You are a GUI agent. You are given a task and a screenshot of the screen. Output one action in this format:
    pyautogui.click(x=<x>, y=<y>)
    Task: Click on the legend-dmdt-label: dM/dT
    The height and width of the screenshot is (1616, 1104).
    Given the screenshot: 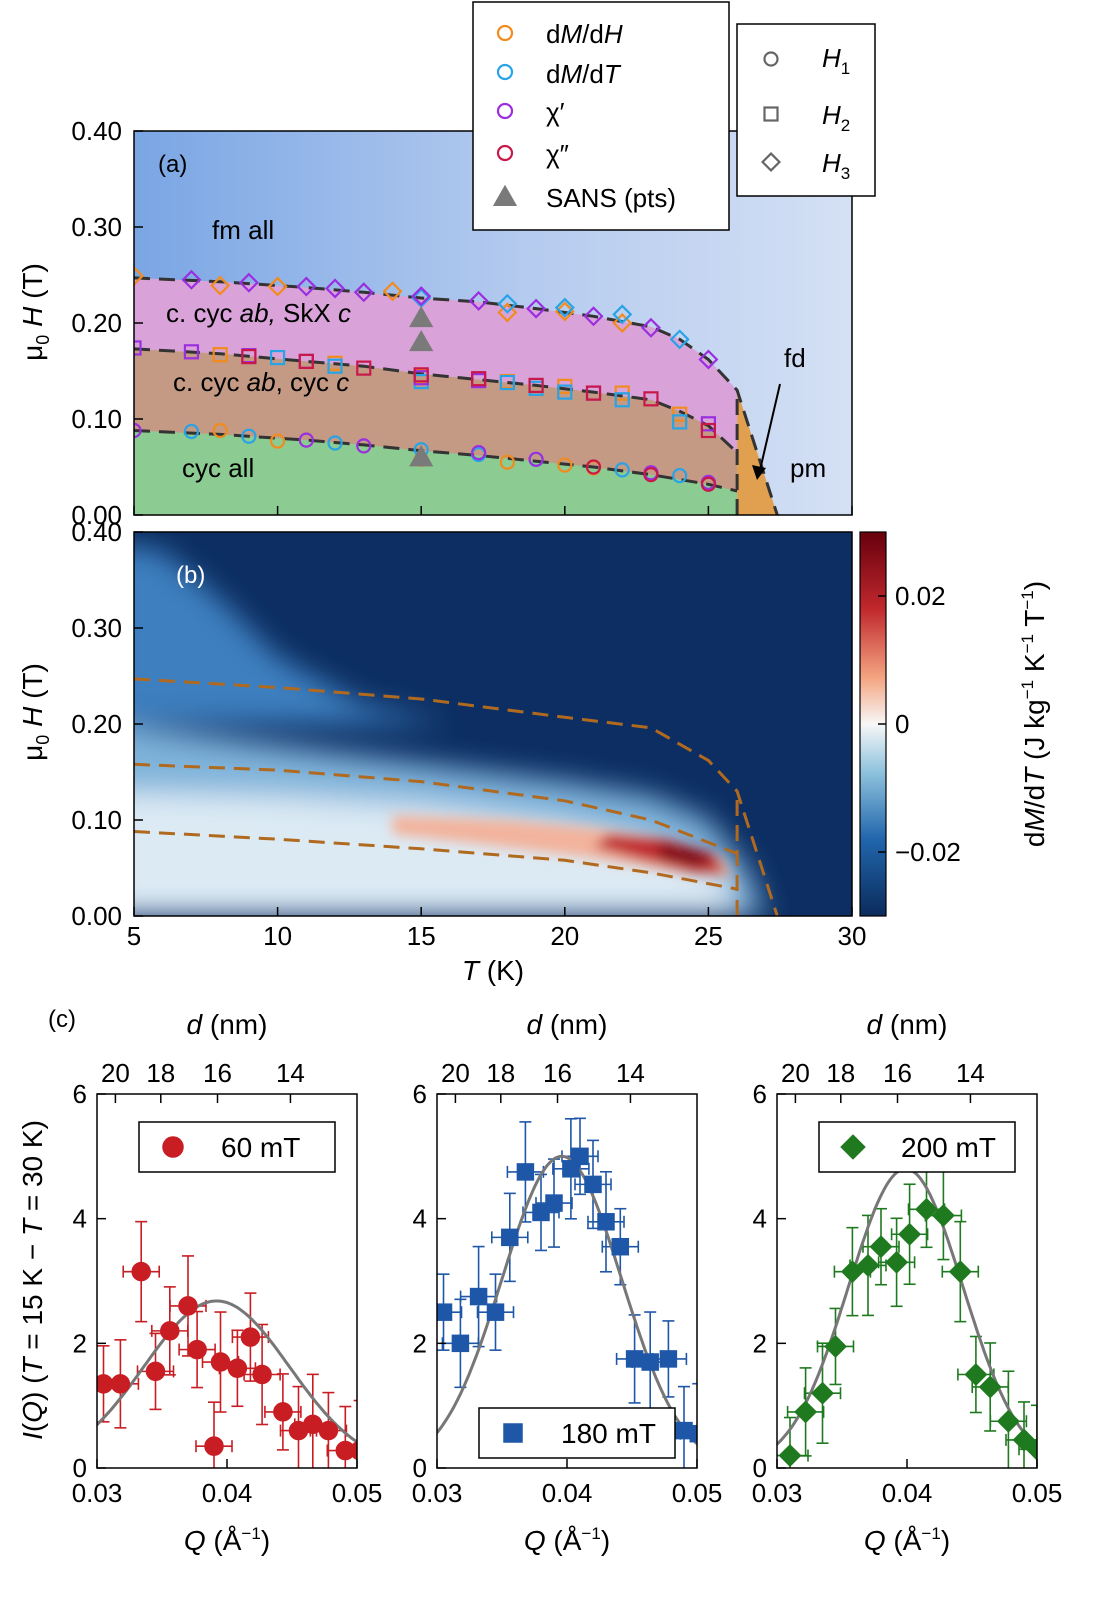 What is the action you would take?
    pyautogui.click(x=584, y=74)
    